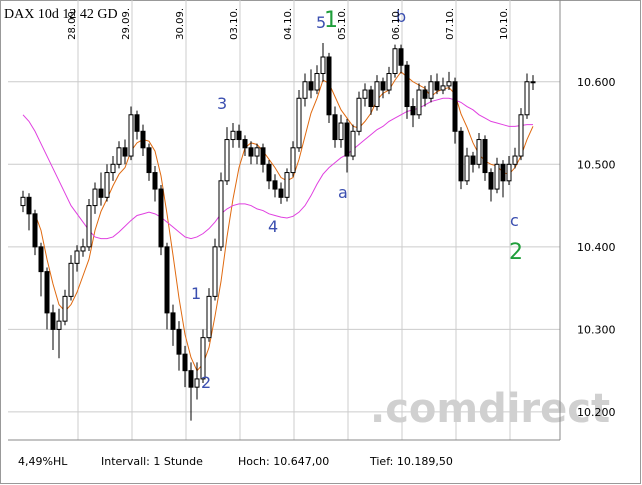 This screenshot has width=642, height=485. Describe the element at coordinates (514, 220) in the screenshot. I see `annotation: c` at that location.